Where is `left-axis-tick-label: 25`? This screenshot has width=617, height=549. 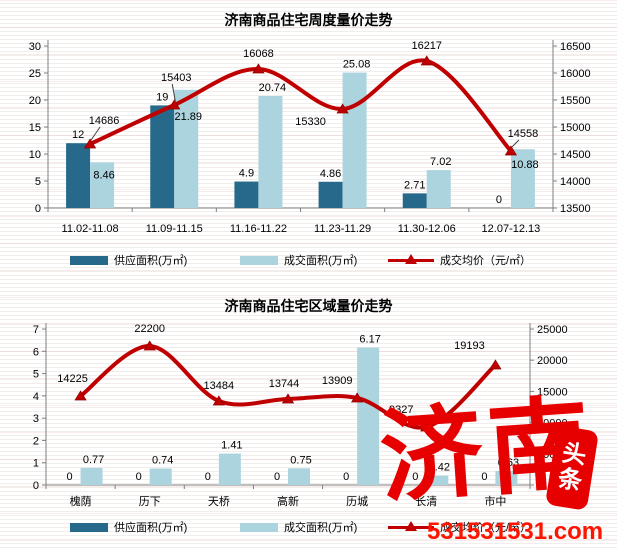
left-axis-tick-label: 25 is located at coordinates (35, 74).